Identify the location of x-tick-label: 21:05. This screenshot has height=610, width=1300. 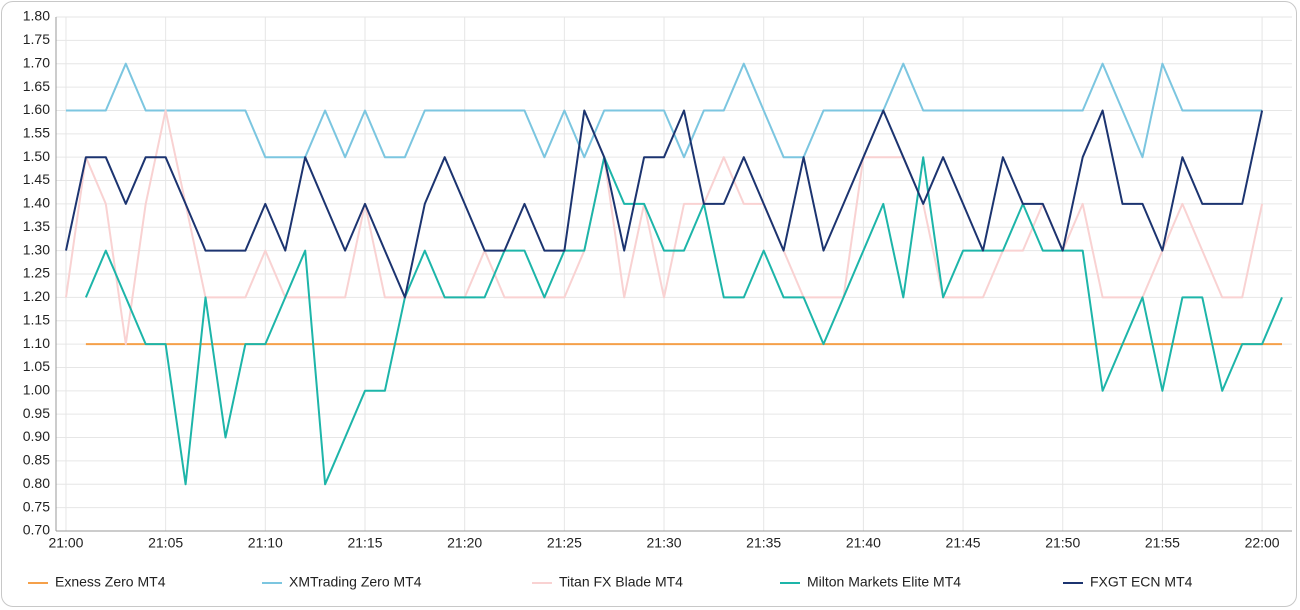
(165, 543).